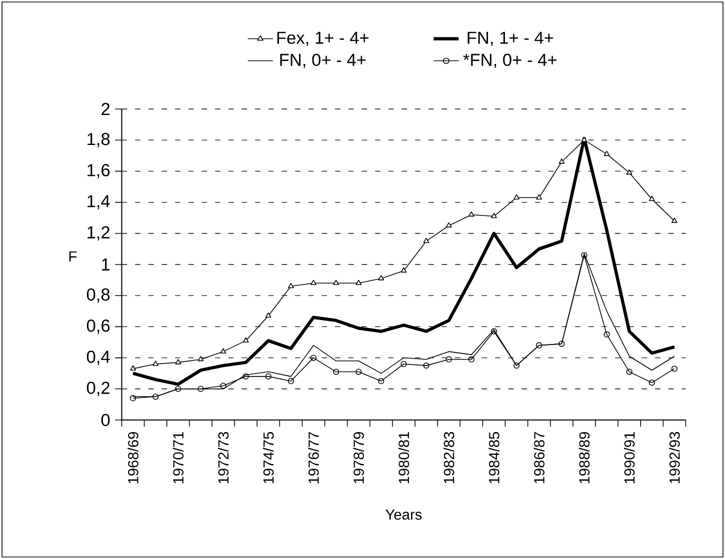  Describe the element at coordinates (323, 39) in the screenshot. I see `legend-label: Fex, 1+ - 4+` at that location.